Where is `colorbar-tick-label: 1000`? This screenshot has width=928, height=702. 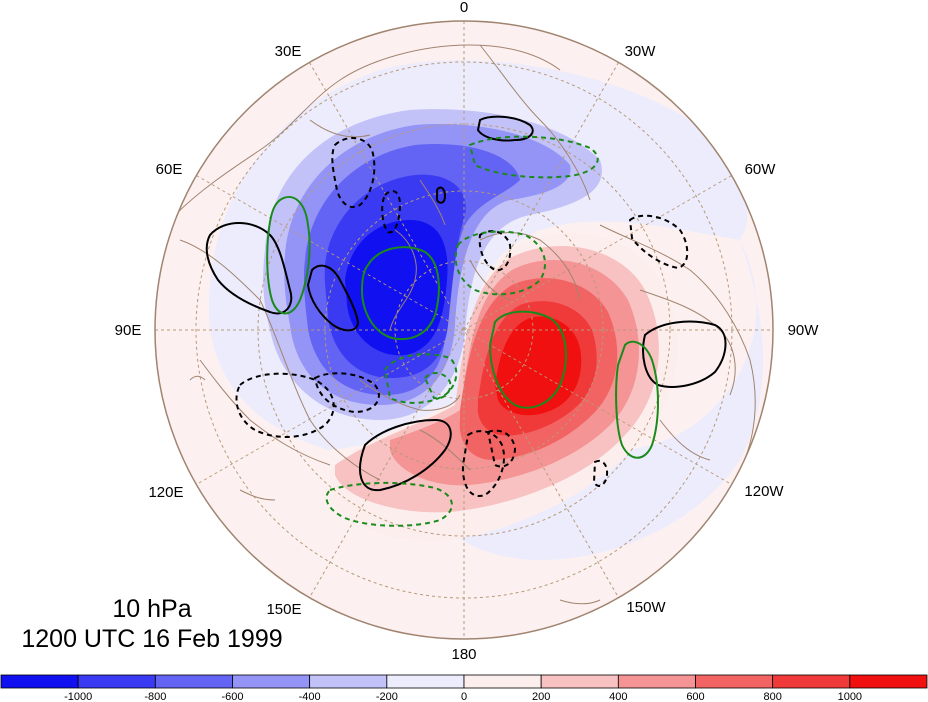 colorbar-tick-label: 1000 is located at coordinates (850, 696).